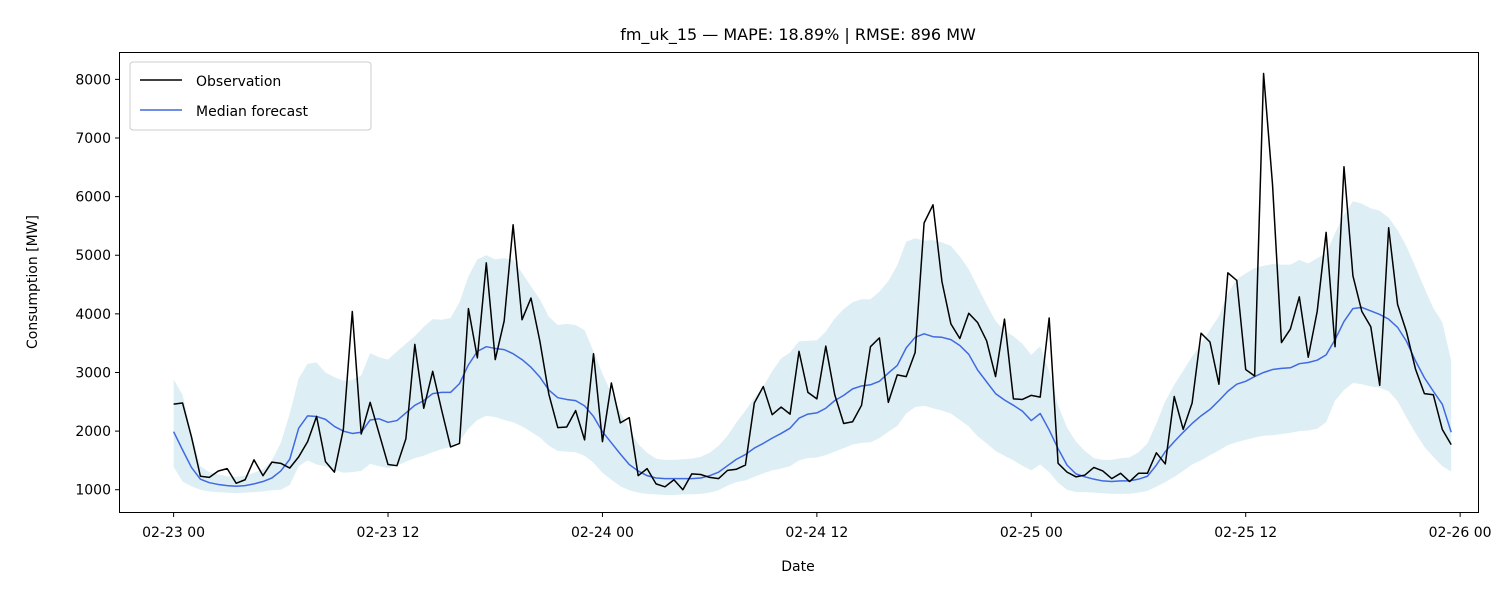  I want to click on y-tick-label: 4000, so click(93, 315).